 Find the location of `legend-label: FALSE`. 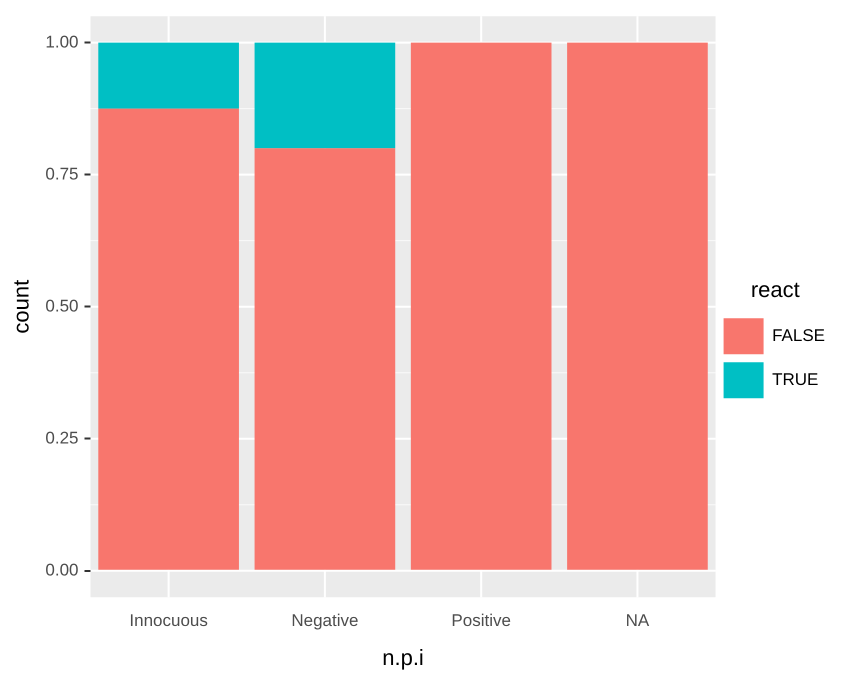

legend-label: FALSE is located at coordinates (799, 335).